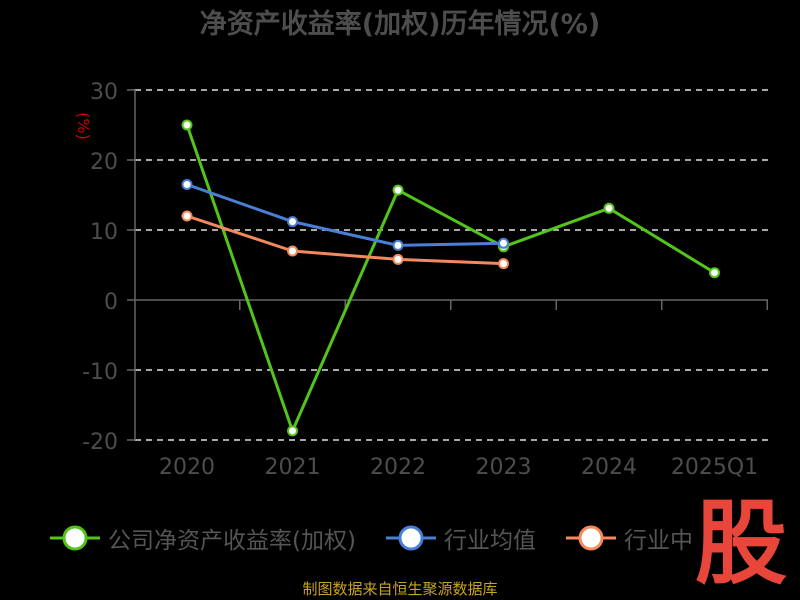 The image size is (800, 600). I want to click on x-tick-label: 2024, so click(609, 467).